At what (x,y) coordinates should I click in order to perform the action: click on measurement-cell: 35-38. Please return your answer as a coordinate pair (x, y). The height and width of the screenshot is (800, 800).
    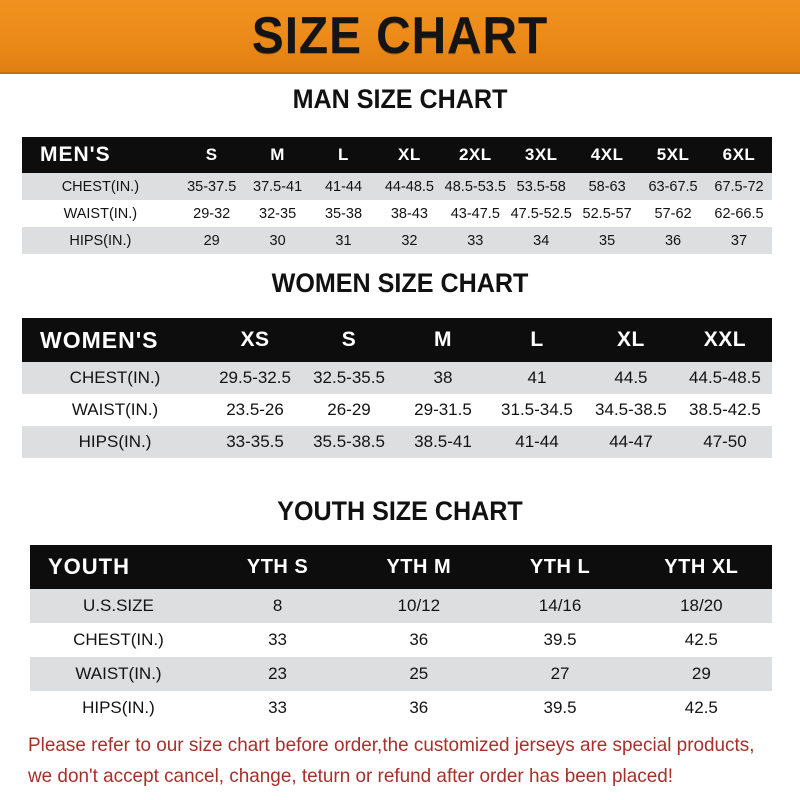
    Looking at the image, I should click on (343, 213).